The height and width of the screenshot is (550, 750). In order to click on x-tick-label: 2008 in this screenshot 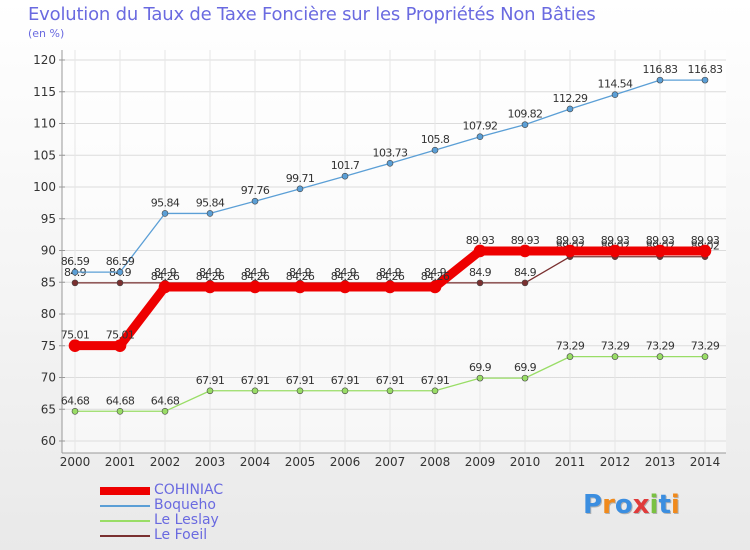, I will do `click(435, 462)`.